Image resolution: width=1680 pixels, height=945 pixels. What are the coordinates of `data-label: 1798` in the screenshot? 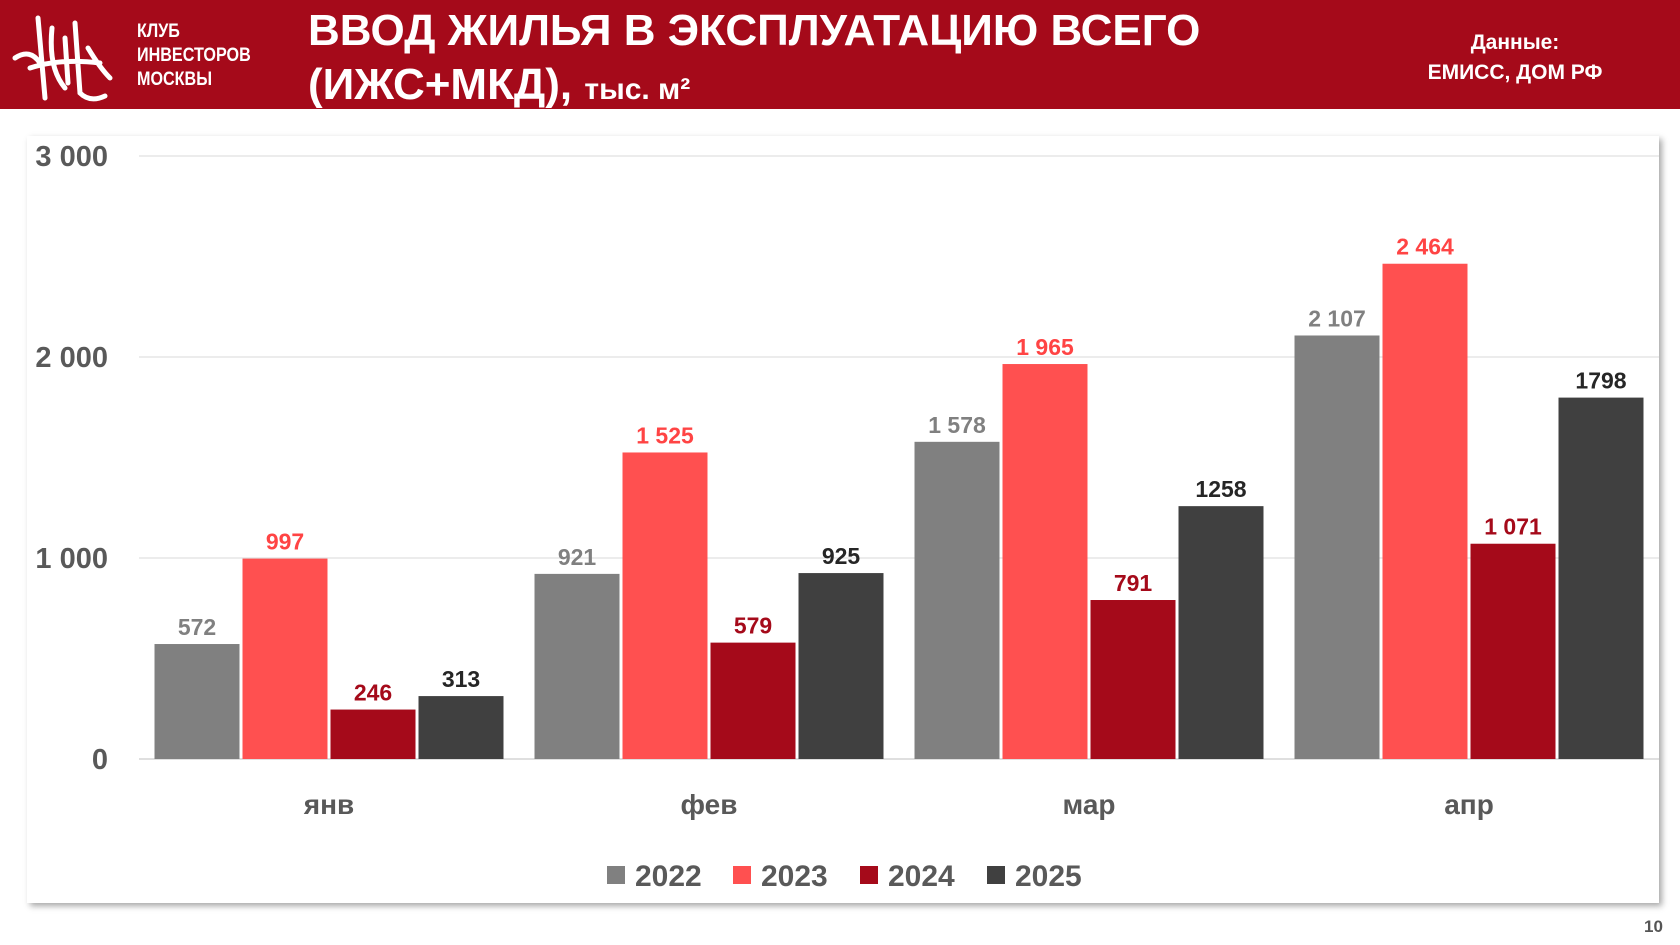 It's located at (1600, 381).